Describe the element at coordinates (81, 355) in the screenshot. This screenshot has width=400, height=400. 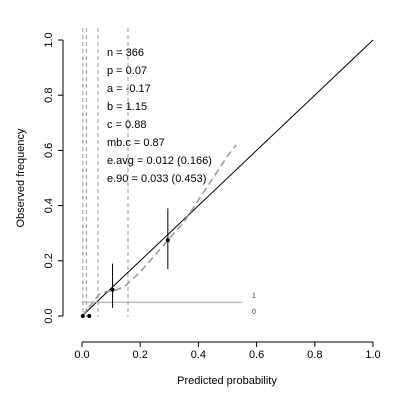
I see `x-tick-label: 0.0` at that location.